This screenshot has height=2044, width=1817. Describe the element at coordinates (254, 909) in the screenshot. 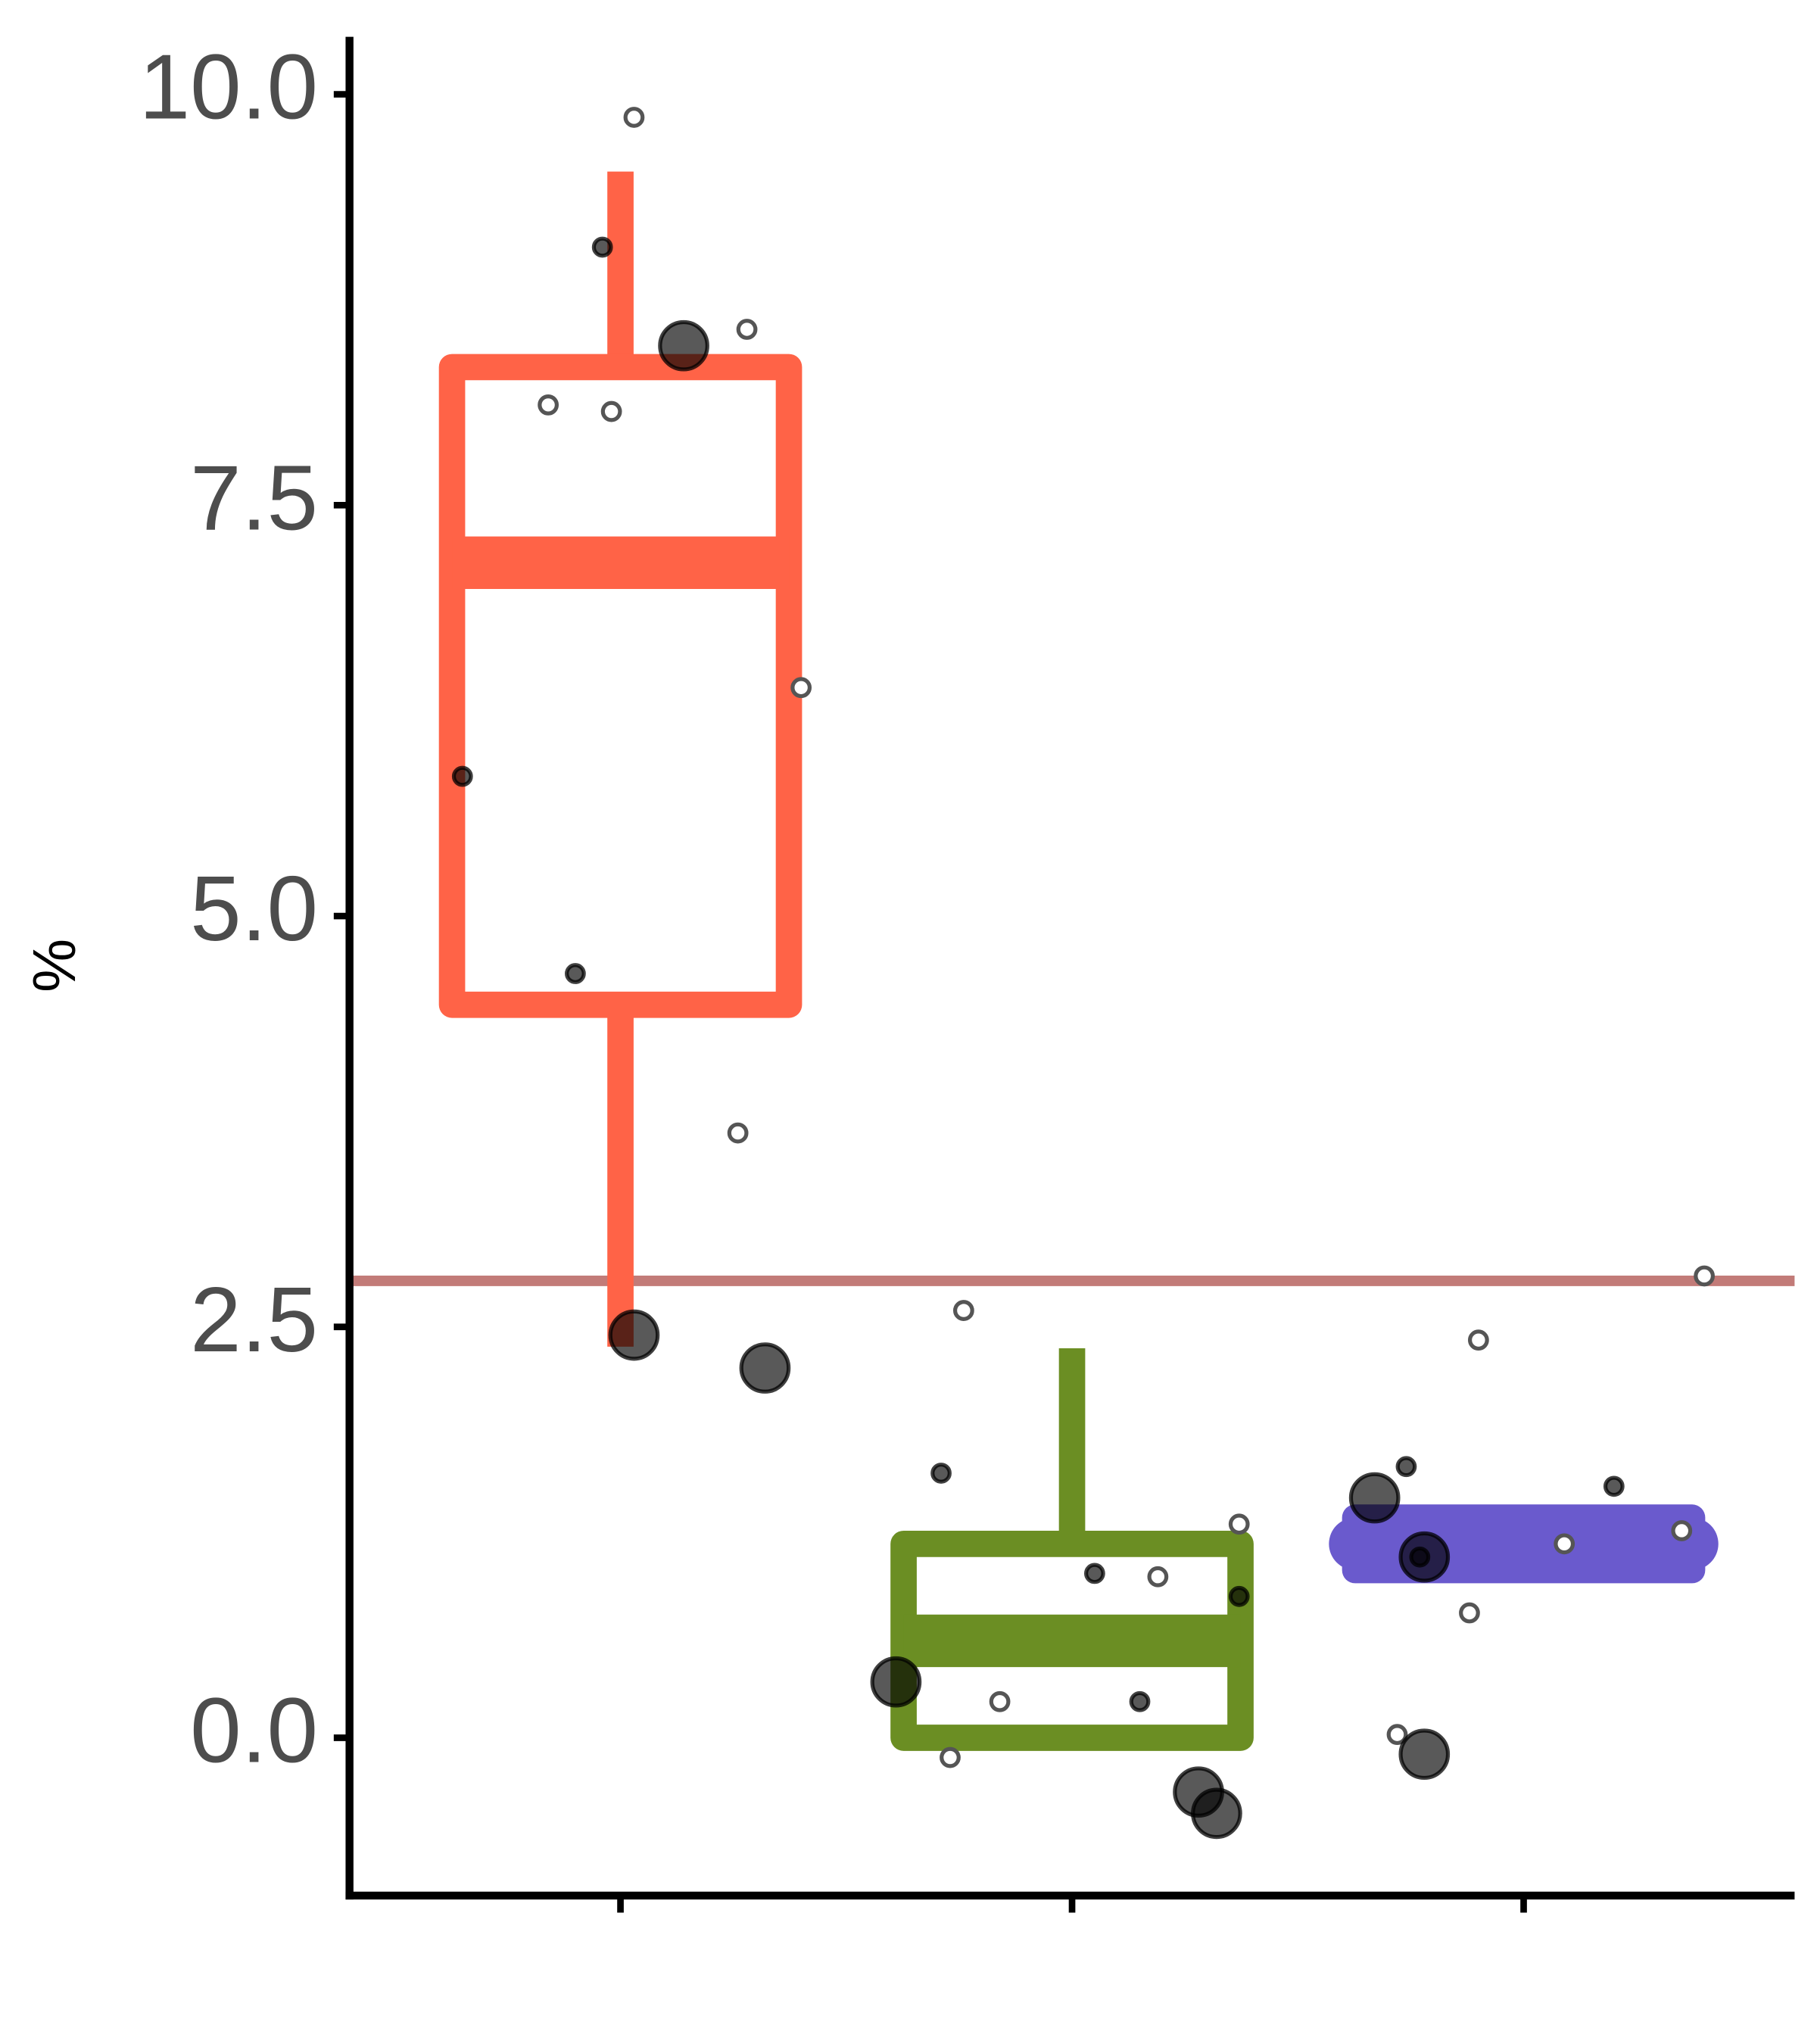

I see `y-tick-label: 5.0` at that location.